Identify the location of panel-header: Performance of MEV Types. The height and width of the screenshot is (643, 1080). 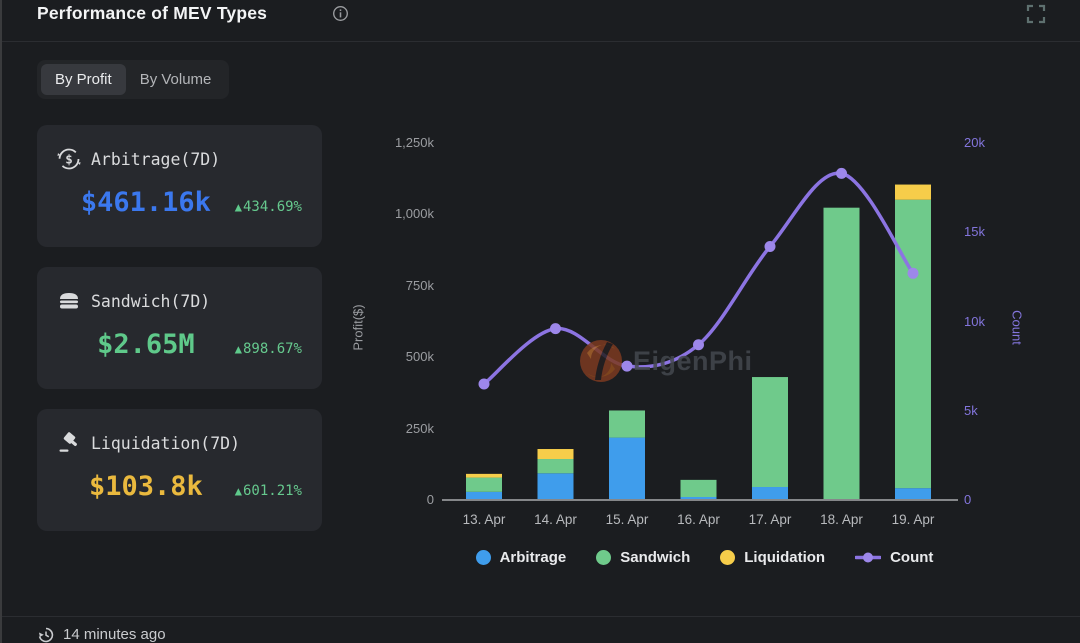
(541, 21).